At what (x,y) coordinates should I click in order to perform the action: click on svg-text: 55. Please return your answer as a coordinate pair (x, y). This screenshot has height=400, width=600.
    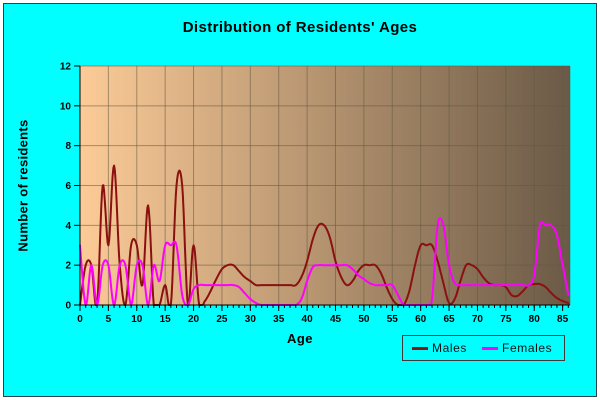
    Looking at the image, I should click on (393, 319).